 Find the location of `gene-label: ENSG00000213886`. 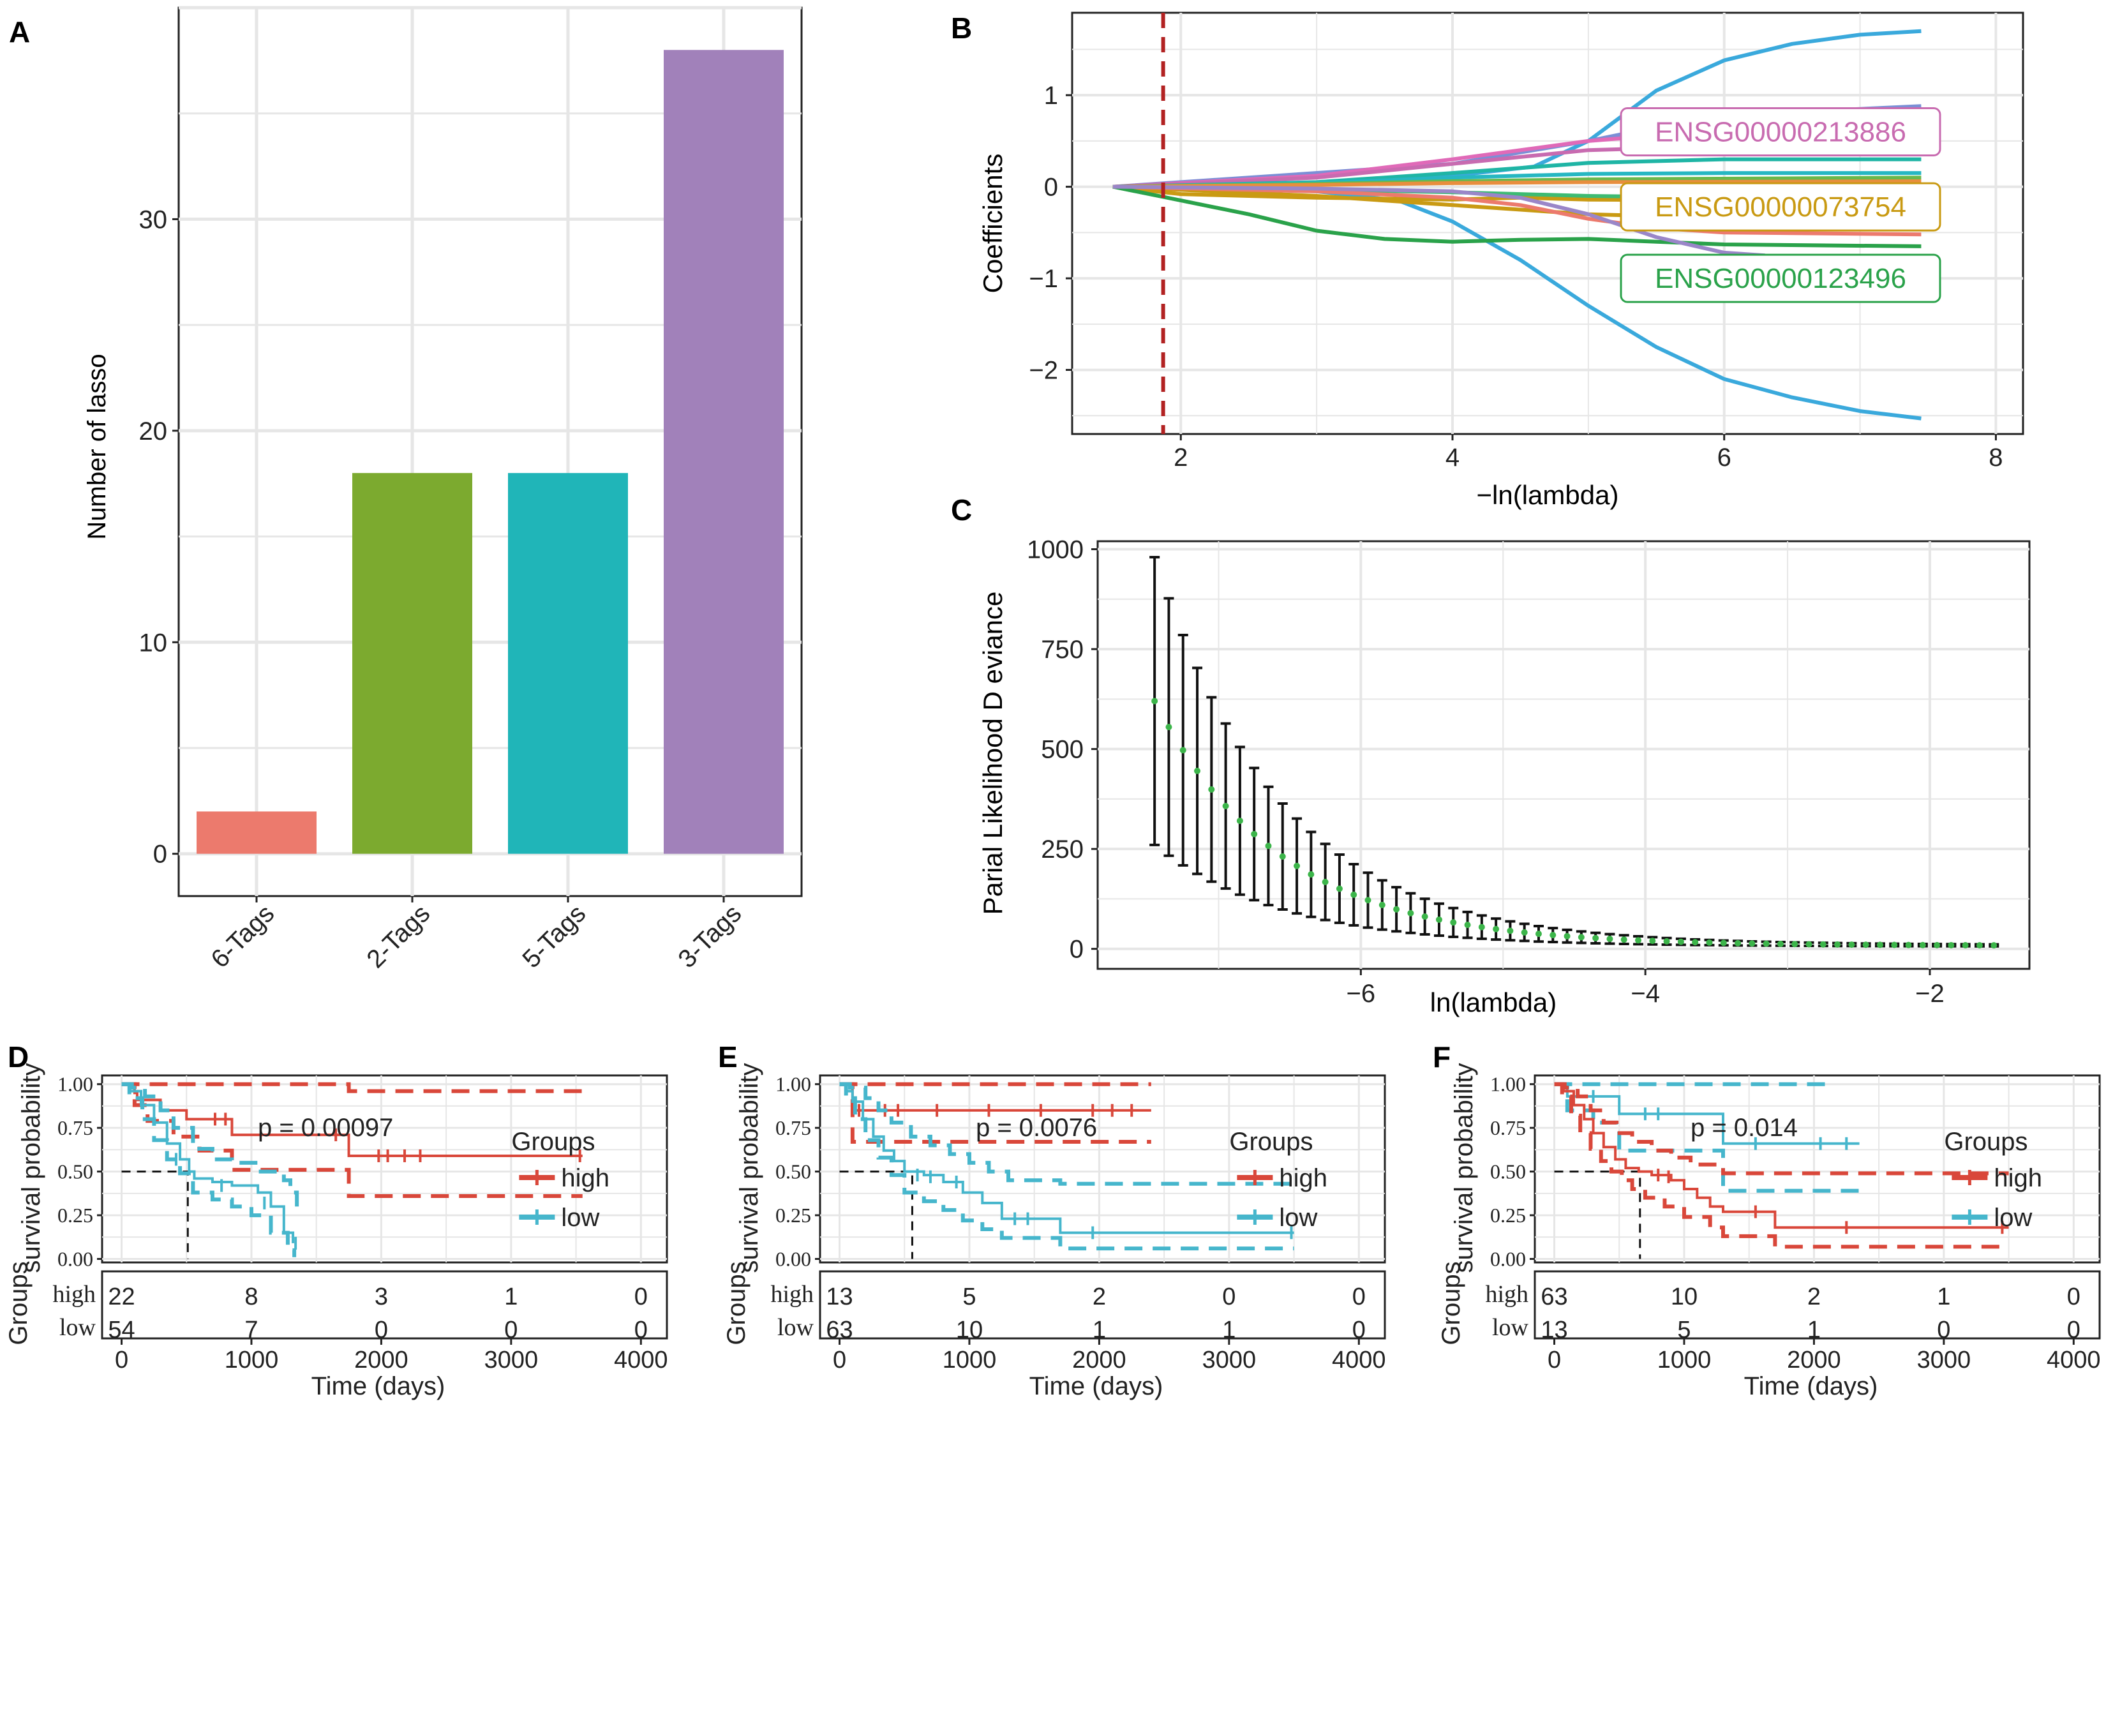

gene-label: ENSG00000213886 is located at coordinates (1780, 132).